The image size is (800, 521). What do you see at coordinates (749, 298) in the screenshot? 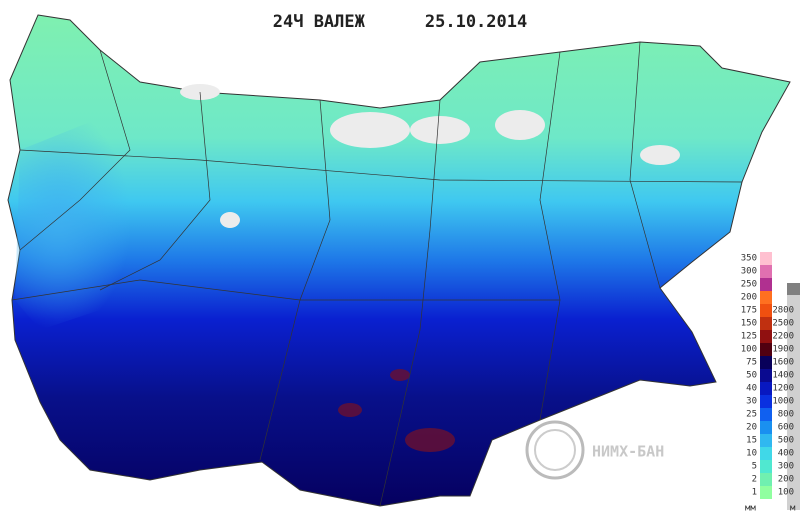
I see `precip-label: 200` at bounding box center [749, 298].